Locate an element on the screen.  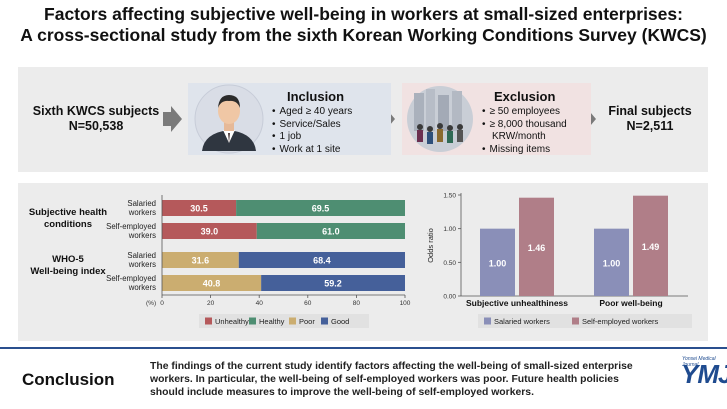
exclusion-item: ≥ 8,000 thousand is located at coordinates (524, 125).